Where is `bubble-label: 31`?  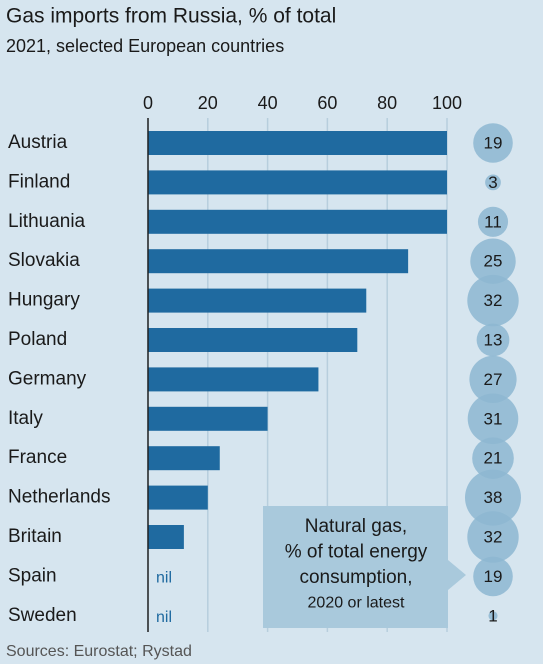
bubble-label: 31 is located at coordinates (493, 418).